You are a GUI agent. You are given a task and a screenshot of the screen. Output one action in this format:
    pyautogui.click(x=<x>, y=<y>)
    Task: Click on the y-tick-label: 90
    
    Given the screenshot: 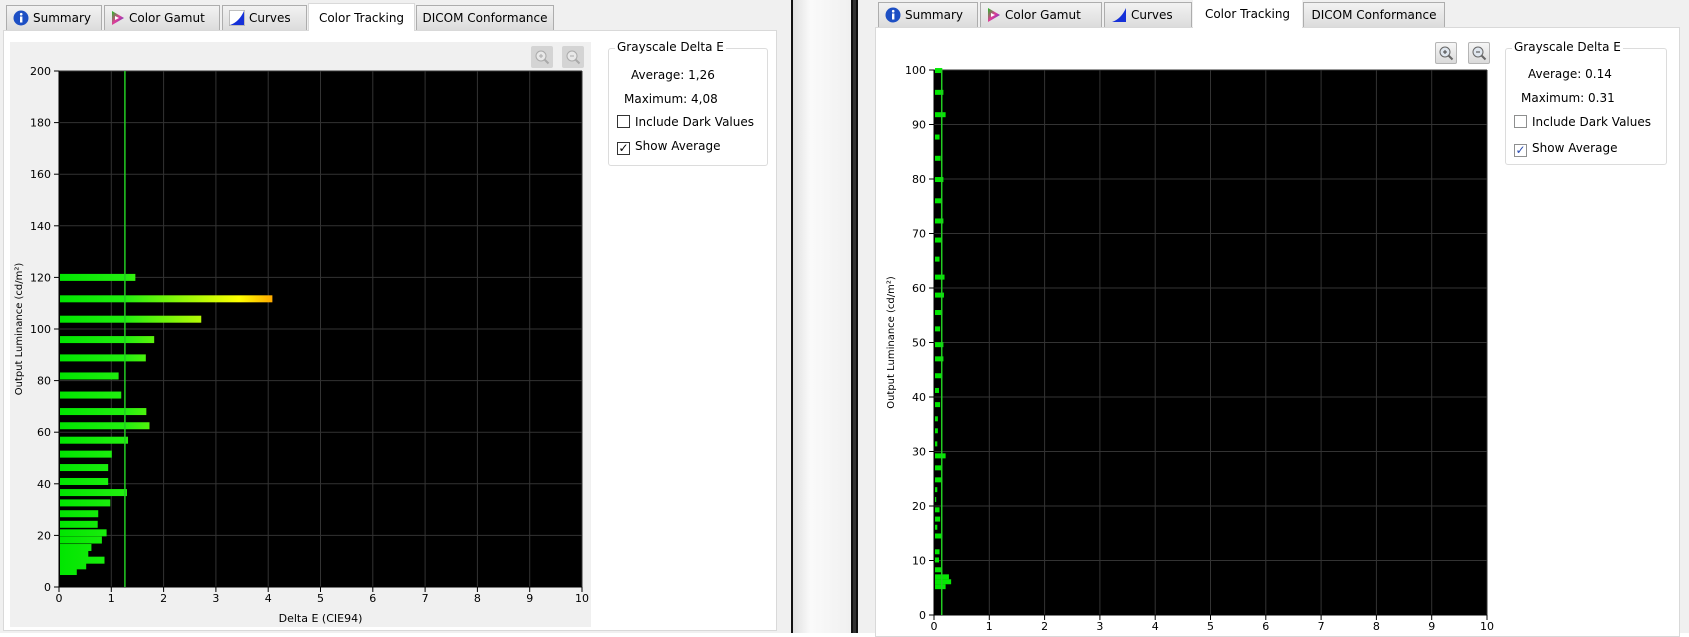 What is the action you would take?
    pyautogui.click(x=919, y=125)
    